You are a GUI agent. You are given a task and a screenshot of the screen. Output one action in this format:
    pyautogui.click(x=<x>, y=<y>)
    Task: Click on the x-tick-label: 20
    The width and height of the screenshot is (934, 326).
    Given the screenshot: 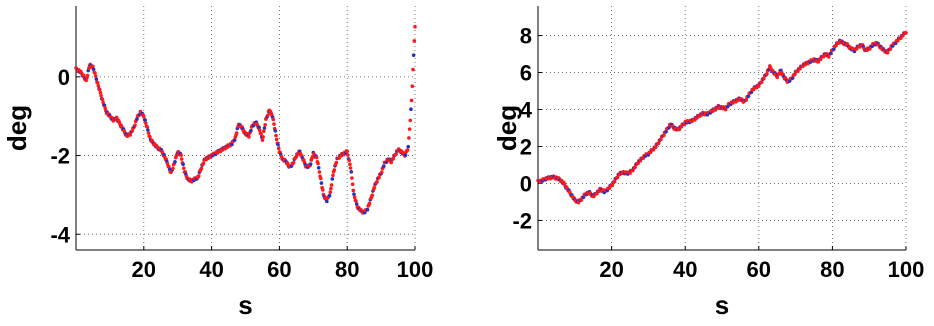 What is the action you would take?
    pyautogui.click(x=144, y=269)
    